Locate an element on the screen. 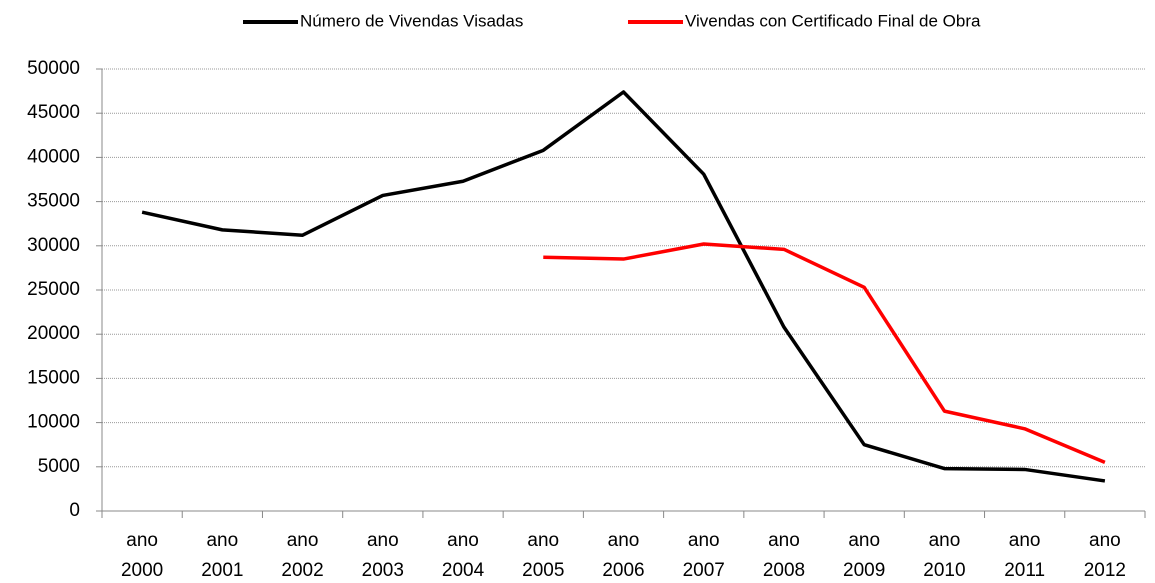 This screenshot has width=1155, height=583. y-tick-label: 15000 is located at coordinates (53, 377).